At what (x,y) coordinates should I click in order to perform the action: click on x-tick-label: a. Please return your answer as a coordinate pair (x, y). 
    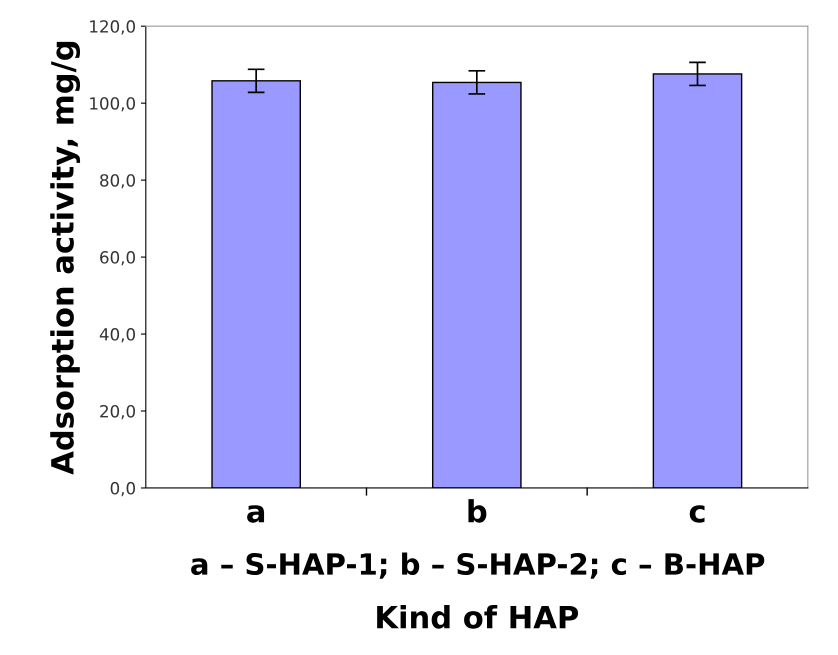
    Looking at the image, I should click on (255, 514).